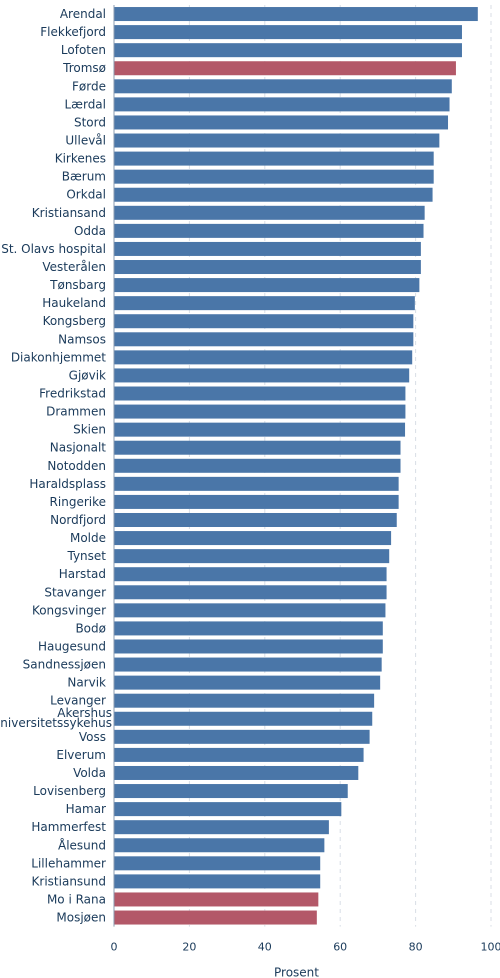  Describe the element at coordinates (69, 791) in the screenshot. I see `category-label: Lovisenberg` at that location.